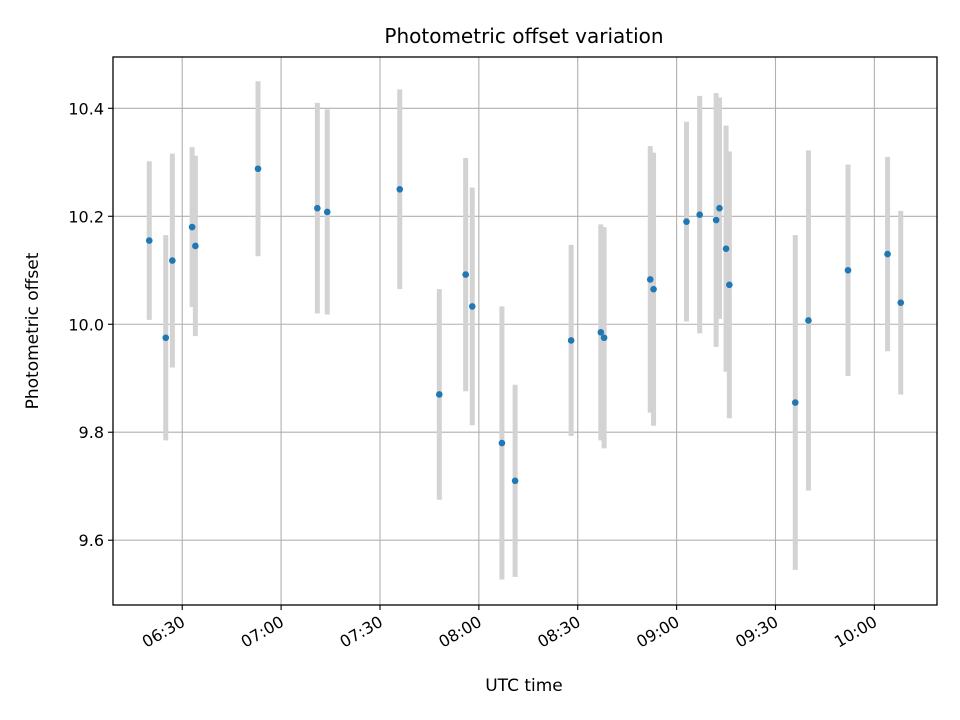 This screenshot has width=960, height=720. I want to click on x-tick-label: 06:30, so click(163, 632).